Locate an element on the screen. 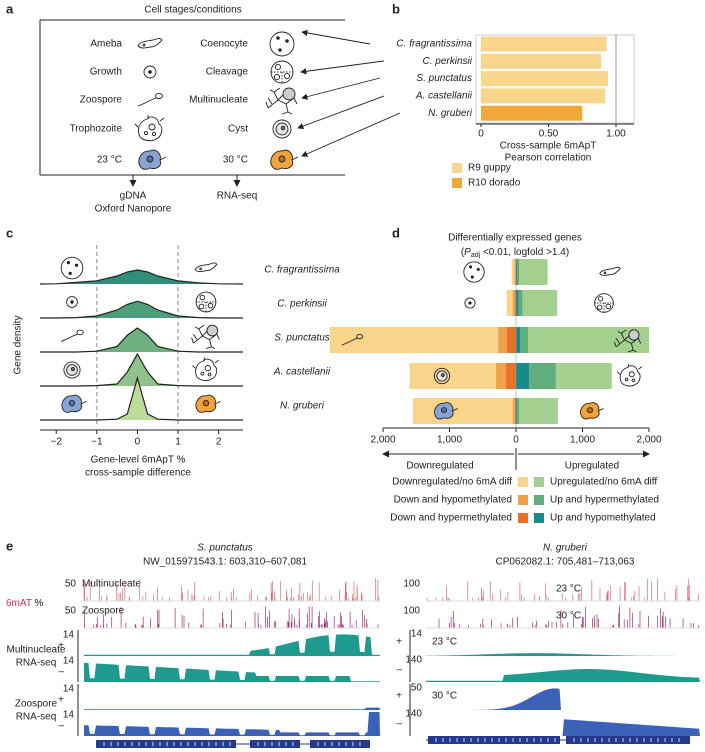 This screenshot has height=752, width=705. panel-label: c is located at coordinates (9, 232).